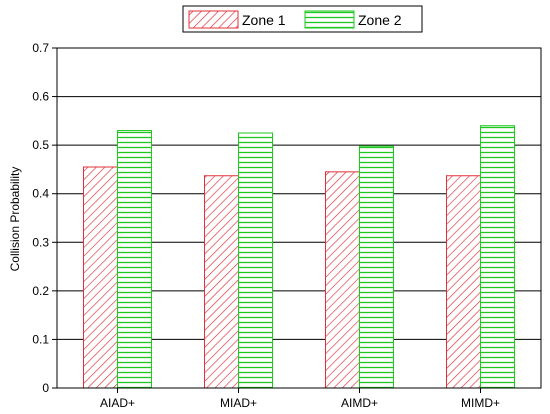 This screenshot has width=550, height=414. I want to click on y-axis-title: Collision Probability, so click(15, 219).